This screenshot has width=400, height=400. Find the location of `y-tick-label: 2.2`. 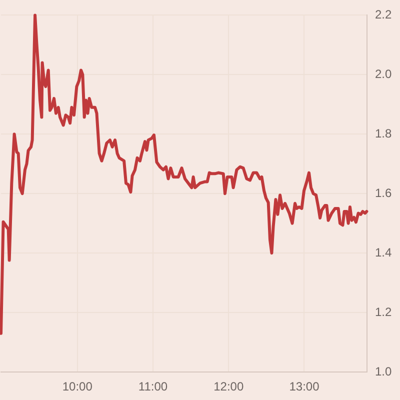

y-tick-label: 2.2 is located at coordinates (383, 15).